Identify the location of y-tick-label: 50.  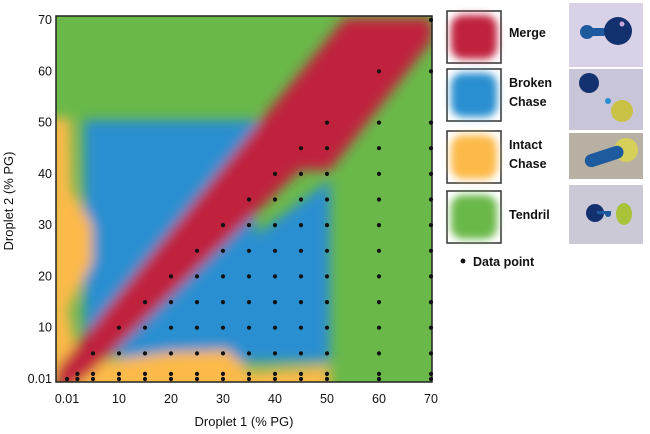
(45, 123).